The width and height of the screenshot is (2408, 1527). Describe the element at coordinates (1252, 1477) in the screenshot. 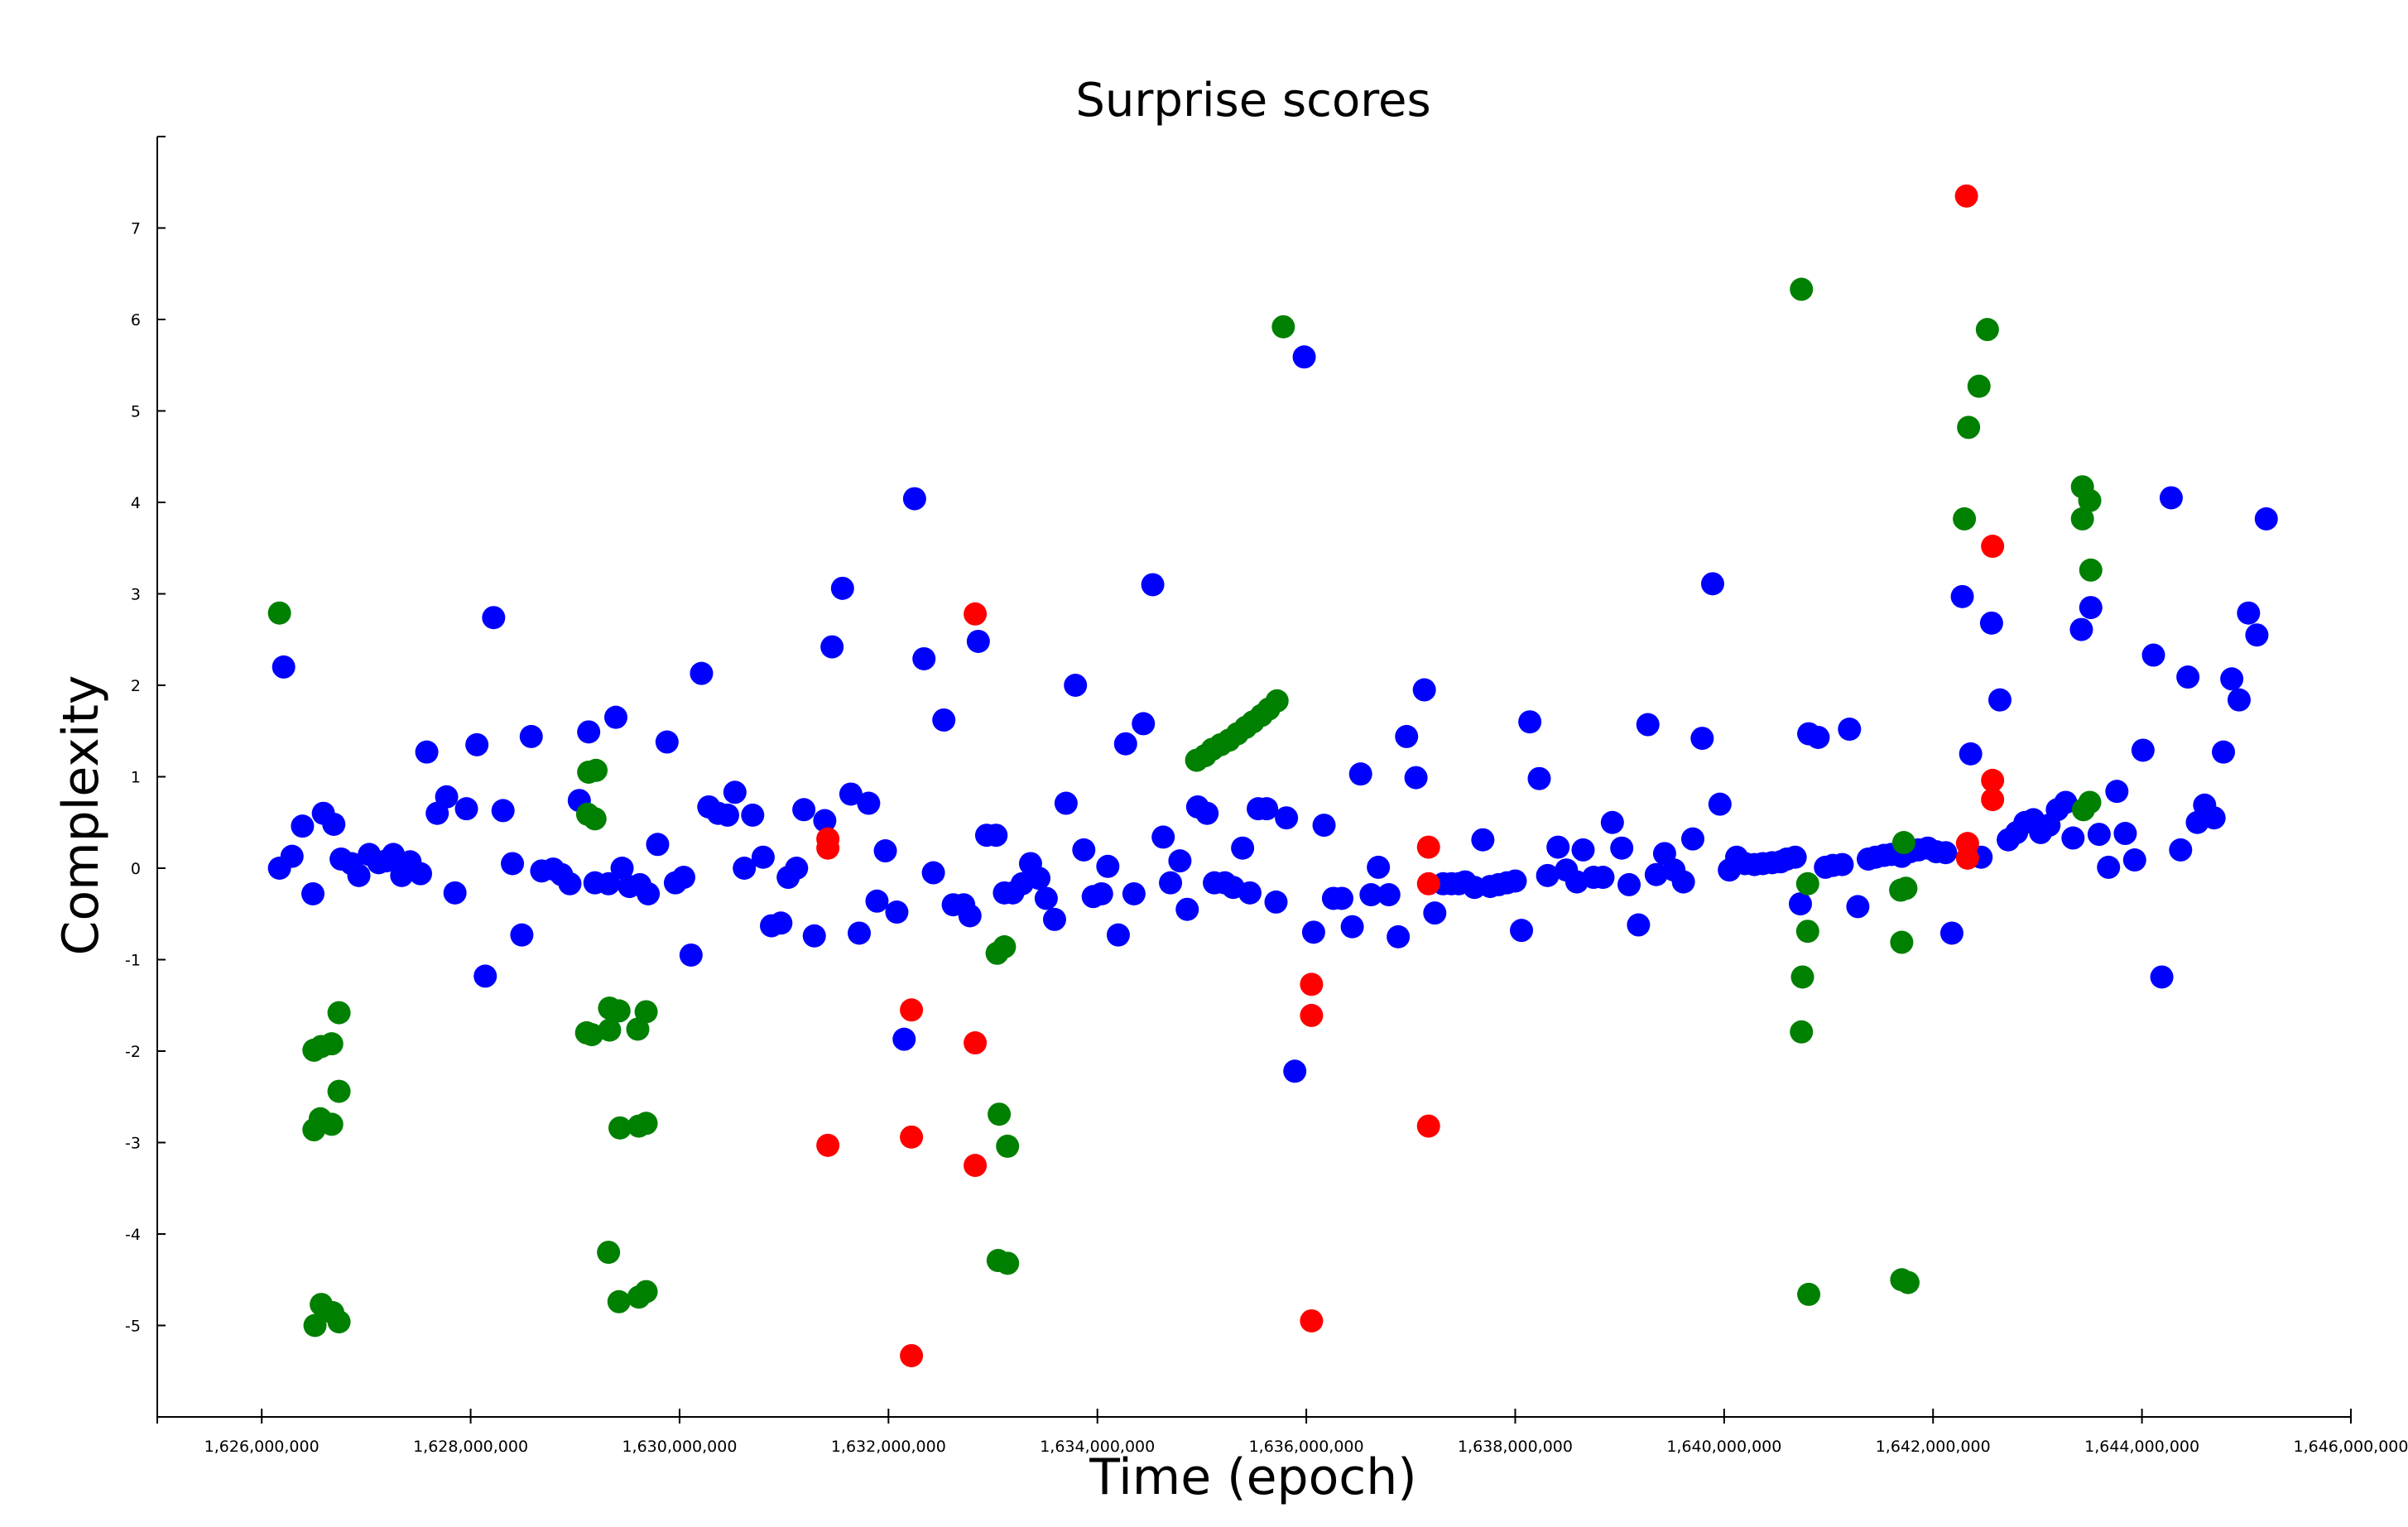

I see `x-axis-label: Time (epoch)` at that location.